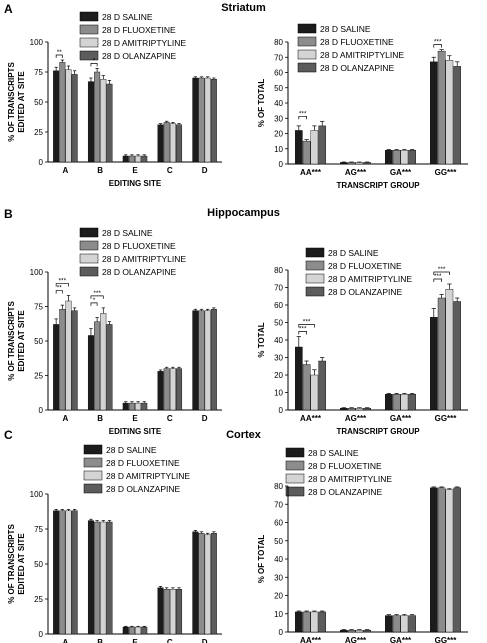  What do you see at coordinates (243, 435) in the screenshot?
I see `panel-title-cortex: Cortex` at bounding box center [243, 435].